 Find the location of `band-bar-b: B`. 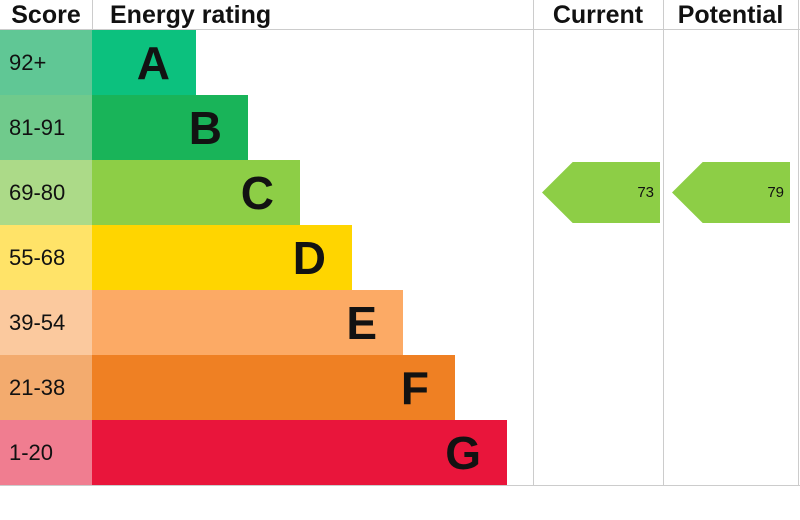

band-bar-b: B is located at coordinates (170, 127).